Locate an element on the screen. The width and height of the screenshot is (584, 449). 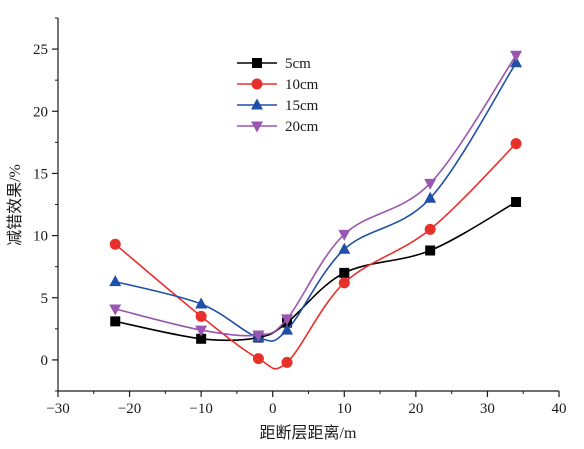
x-tick-label: −20 is located at coordinates (129, 409).